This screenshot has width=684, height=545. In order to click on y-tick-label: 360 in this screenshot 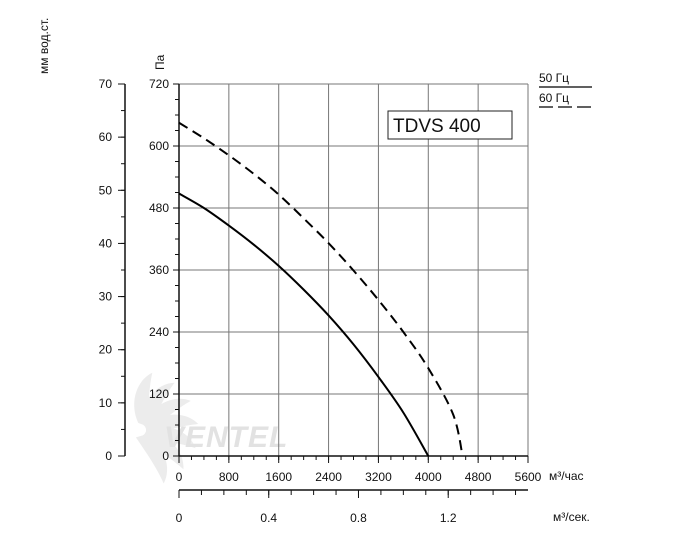, I will do `click(159, 270)`.